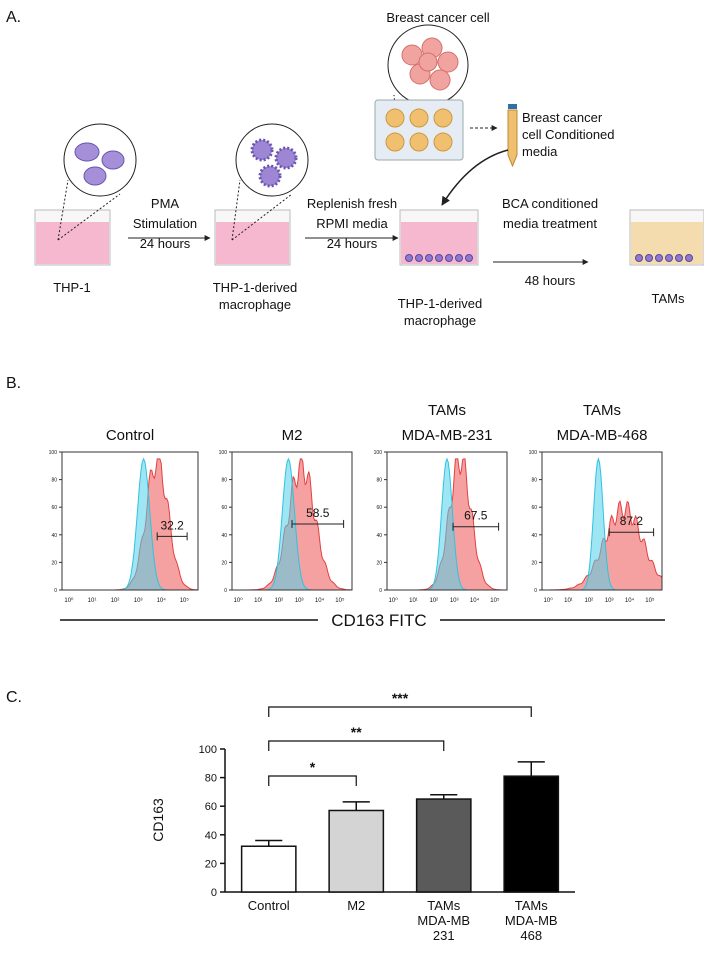 The image size is (704, 959). I want to click on source-cell-label: Breast cancer cell, so click(437, 17).